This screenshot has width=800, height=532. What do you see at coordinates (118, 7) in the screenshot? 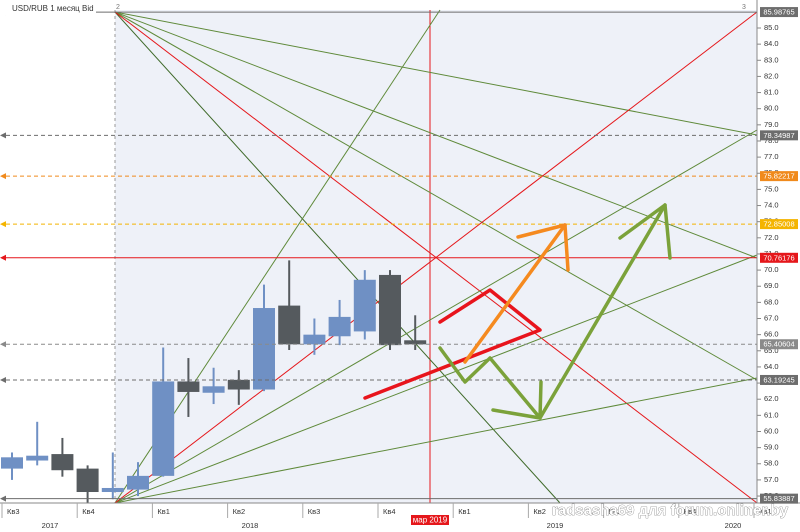
I see `point-marker: 2` at bounding box center [118, 7].